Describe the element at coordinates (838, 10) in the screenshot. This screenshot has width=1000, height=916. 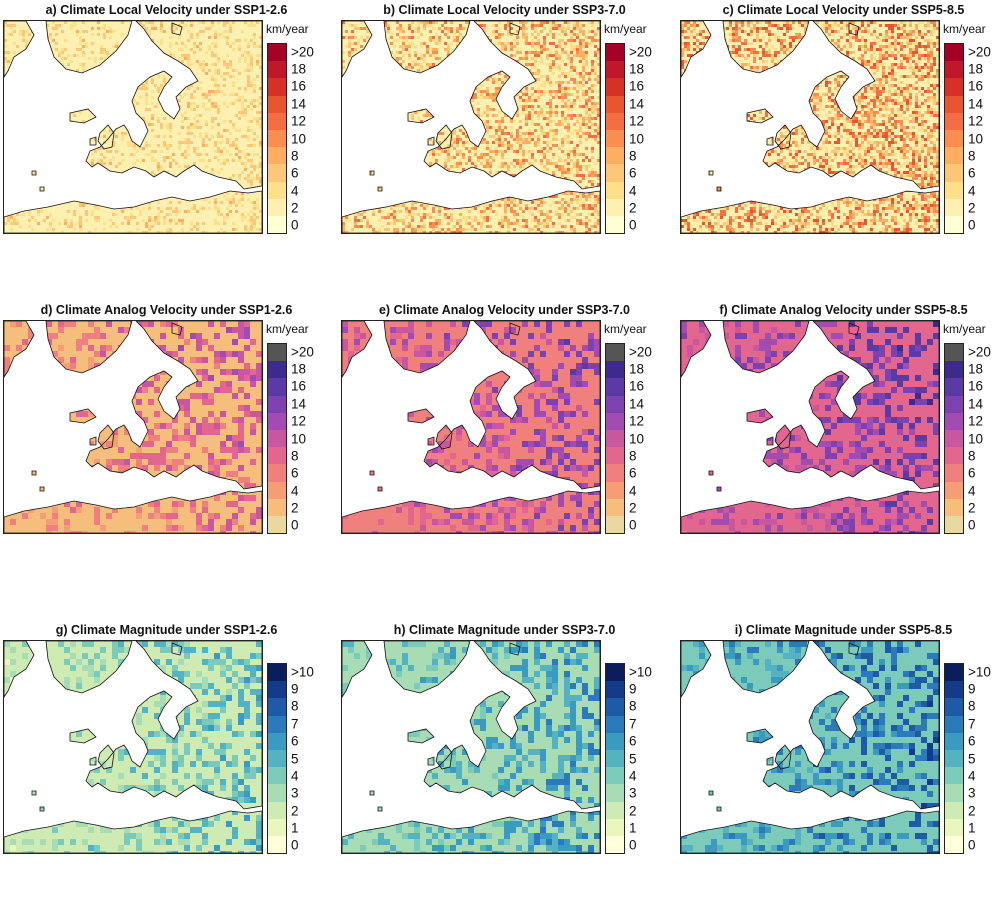
I see `panel-title: c) Climate Local Velocity under SSP5-8.5` at that location.